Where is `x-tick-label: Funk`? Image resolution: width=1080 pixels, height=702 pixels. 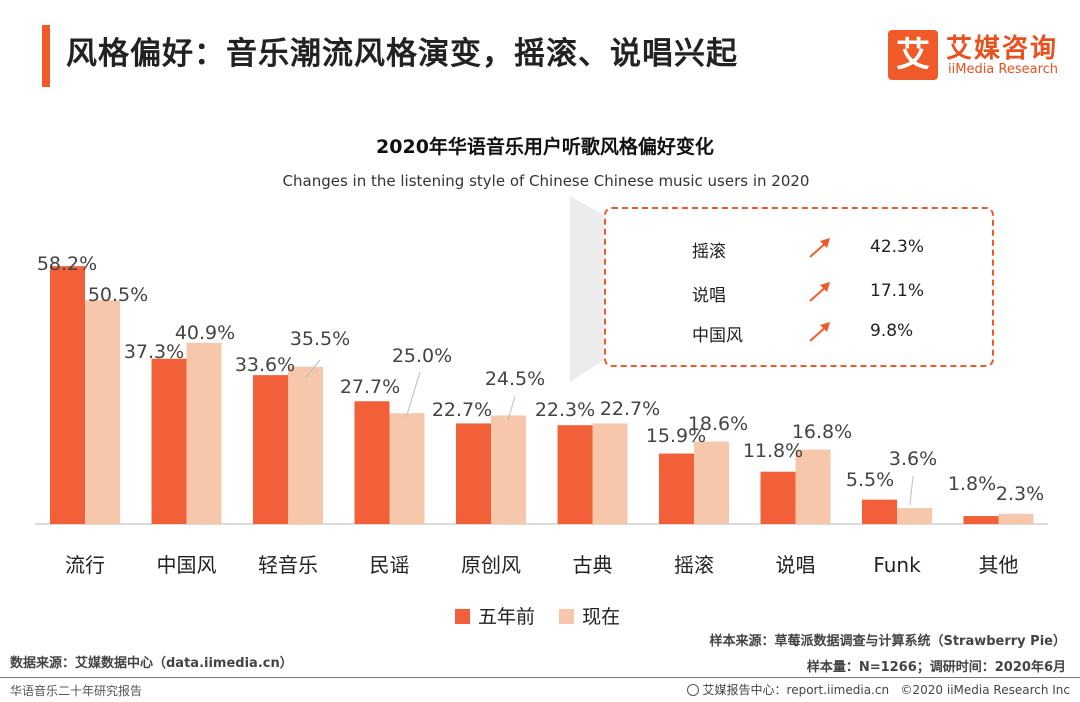 x-tick-label: Funk is located at coordinates (897, 565).